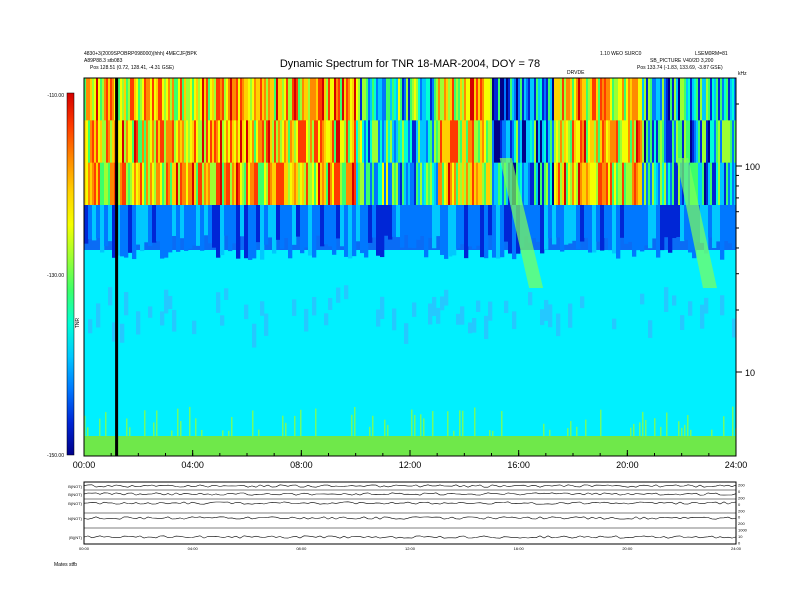  What do you see at coordinates (84, 465) in the screenshot?
I see `x-tick-label: 00:00` at bounding box center [84, 465].